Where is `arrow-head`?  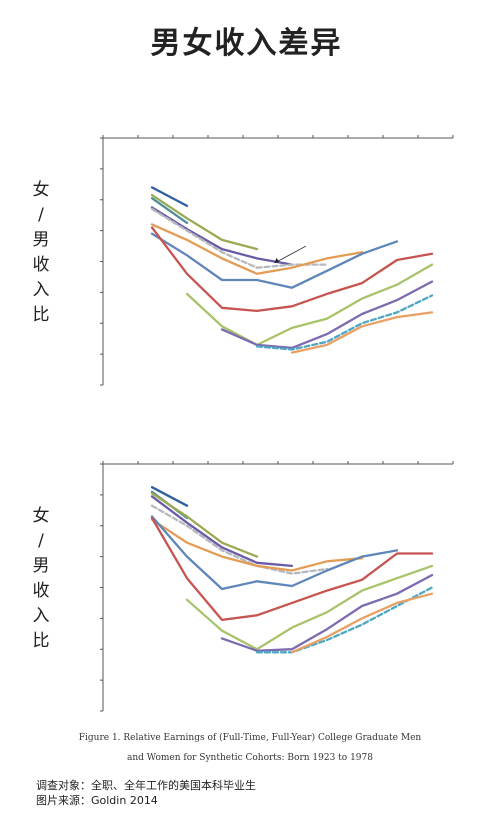
arrow-head is located at coordinates (277, 261).